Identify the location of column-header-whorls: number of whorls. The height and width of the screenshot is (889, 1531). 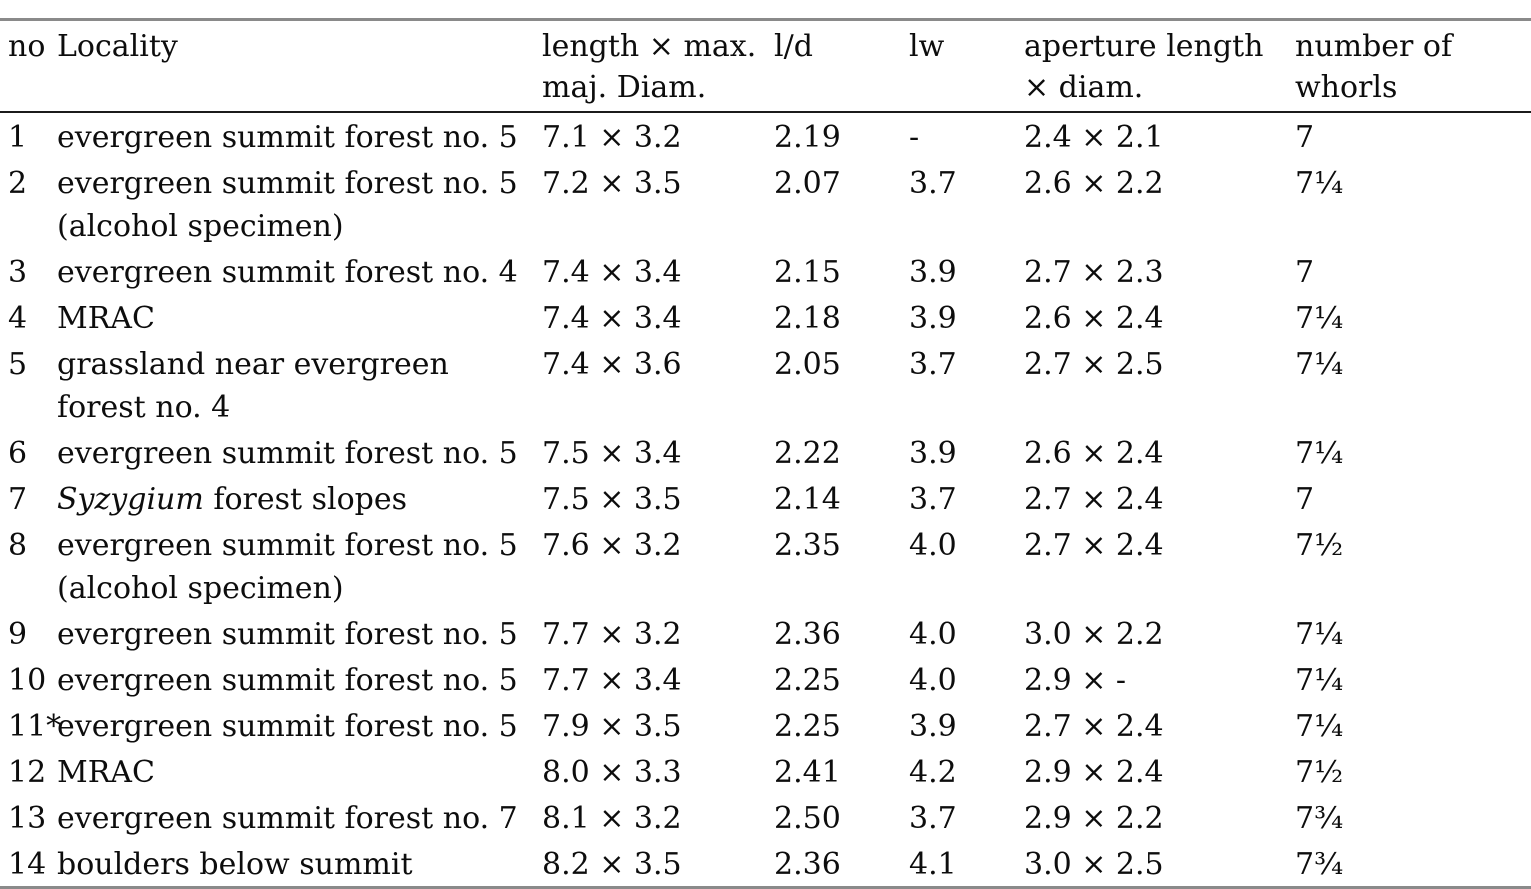
(1374, 67).